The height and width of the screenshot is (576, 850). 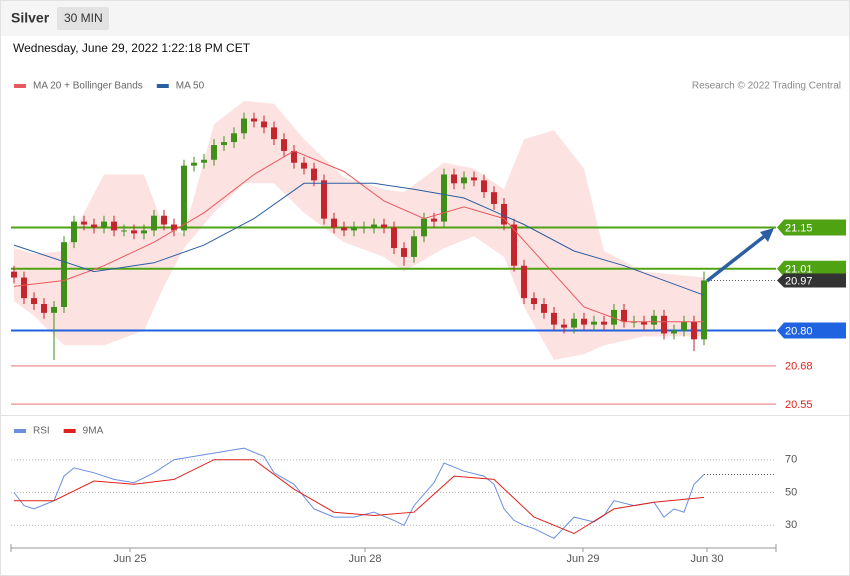 I want to click on level-label: 20.80, so click(x=799, y=331).